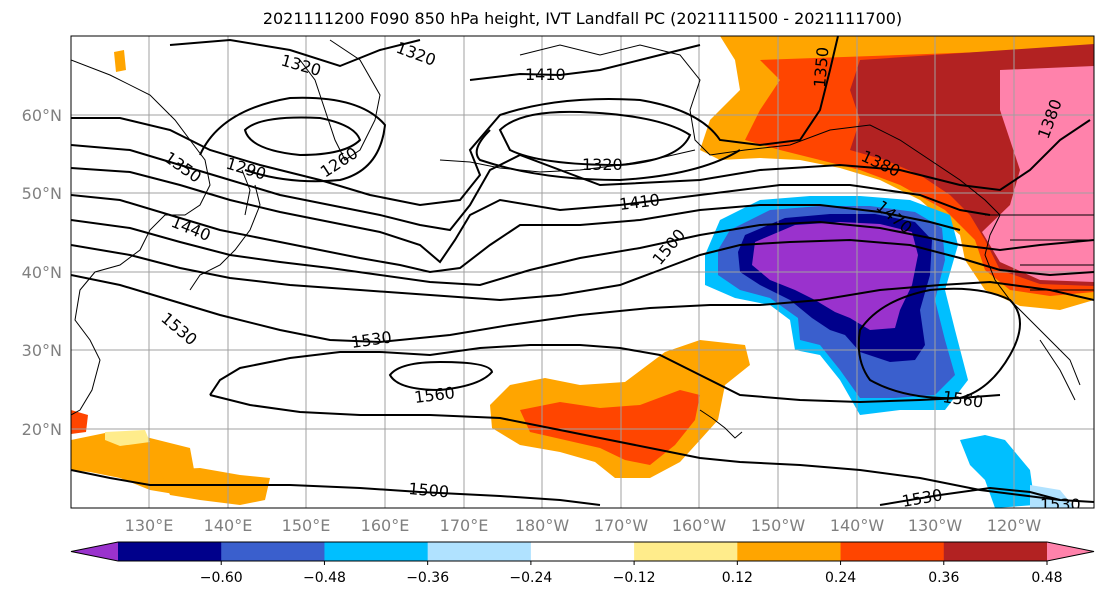 This screenshot has height=601, width=1105. What do you see at coordinates (225, 237) in the screenshot?
I see `coast-japan` at bounding box center [225, 237].